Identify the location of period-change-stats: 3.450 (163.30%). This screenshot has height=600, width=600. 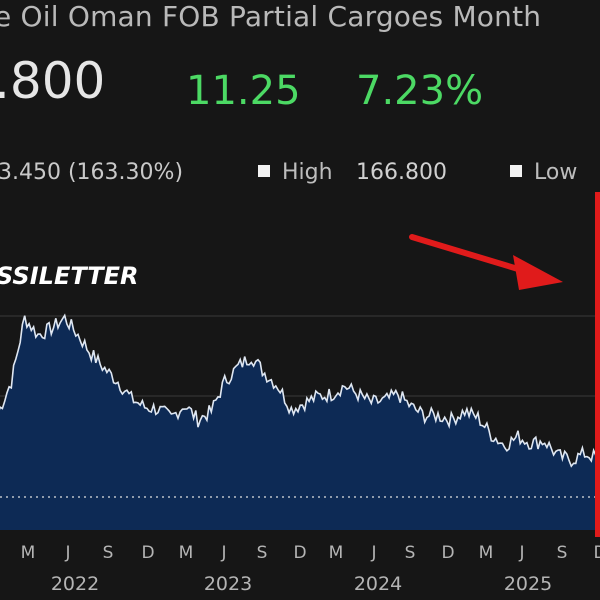
(92, 172).